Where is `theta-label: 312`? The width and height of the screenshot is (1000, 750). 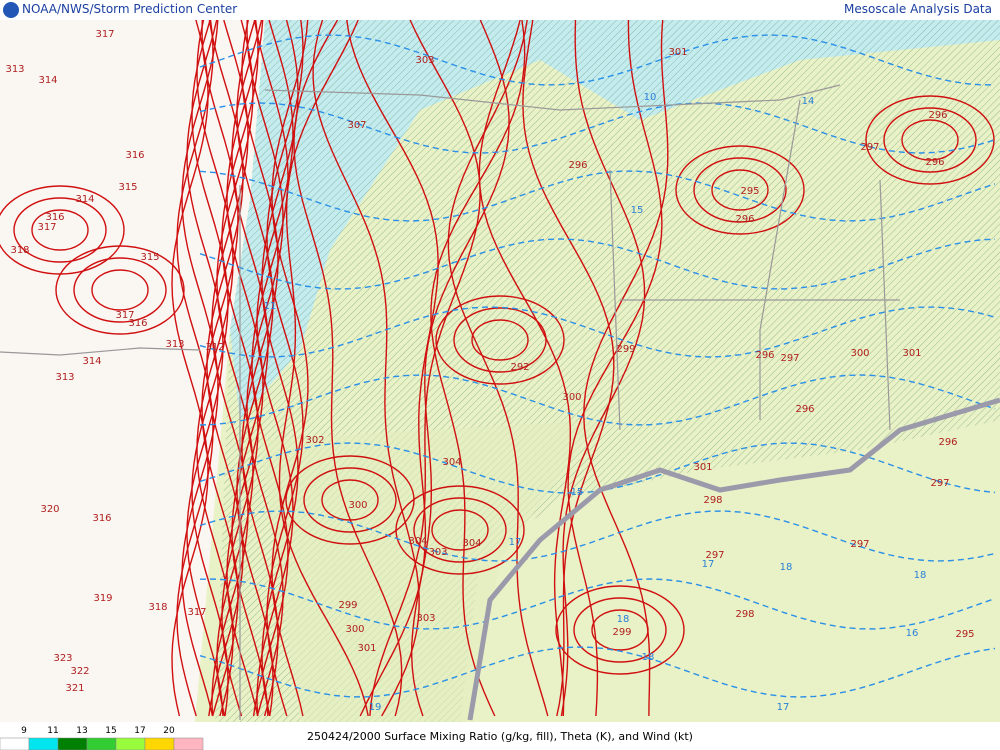 theta-label: 312 is located at coordinates (214, 347).